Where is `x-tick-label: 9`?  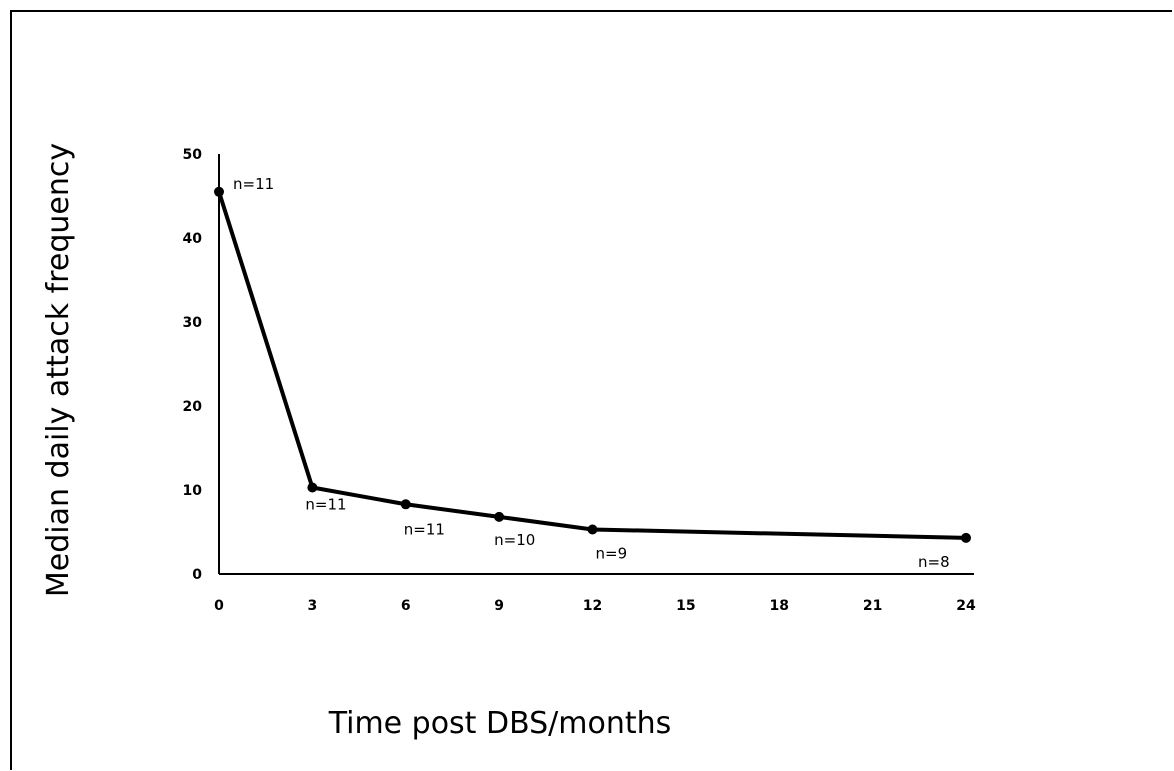 x-tick-label: 9 is located at coordinates (499, 606).